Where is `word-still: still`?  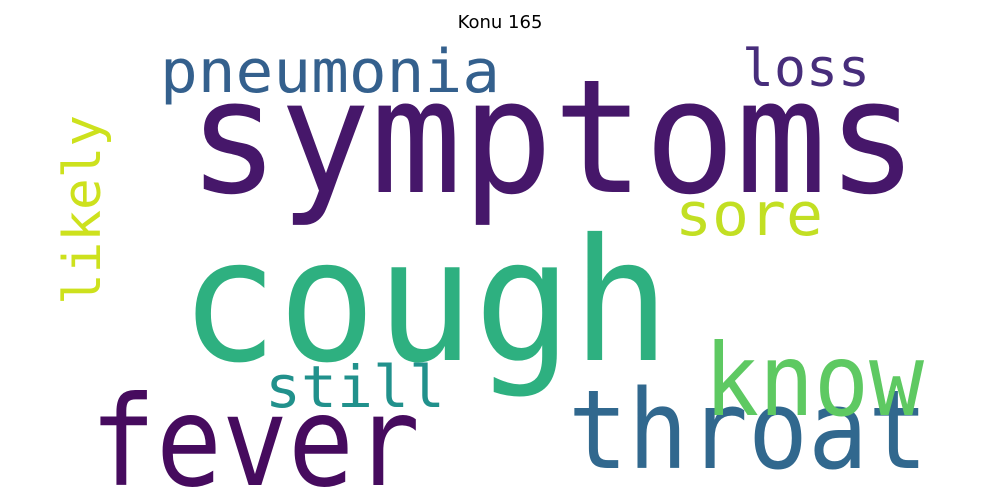
word-still: still is located at coordinates (355, 387).